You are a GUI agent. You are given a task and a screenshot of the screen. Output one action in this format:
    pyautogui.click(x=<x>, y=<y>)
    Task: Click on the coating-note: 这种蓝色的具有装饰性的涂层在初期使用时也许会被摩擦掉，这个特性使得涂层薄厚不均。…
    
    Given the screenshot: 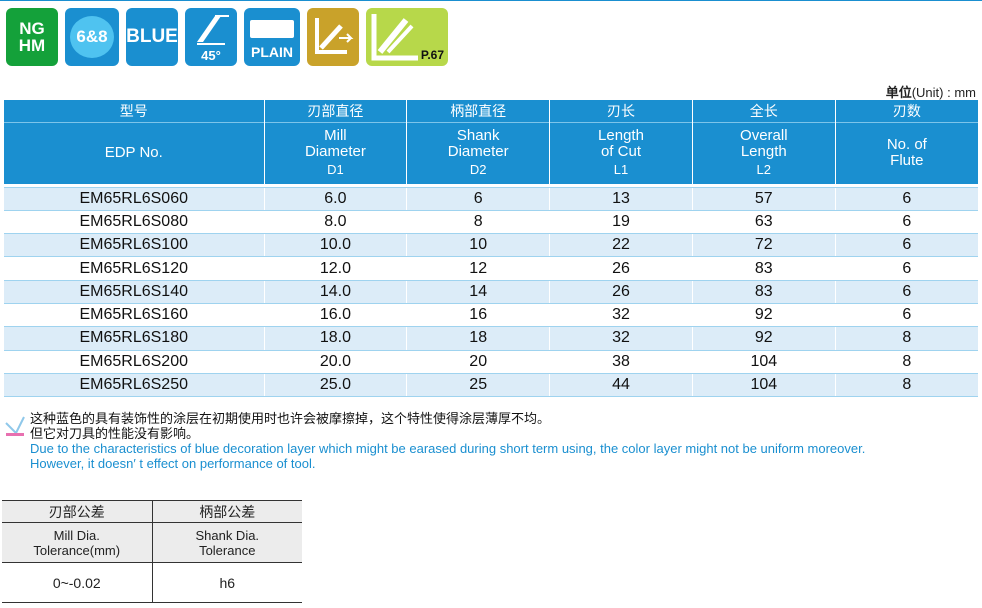 What is the action you would take?
    pyautogui.click(x=434, y=441)
    